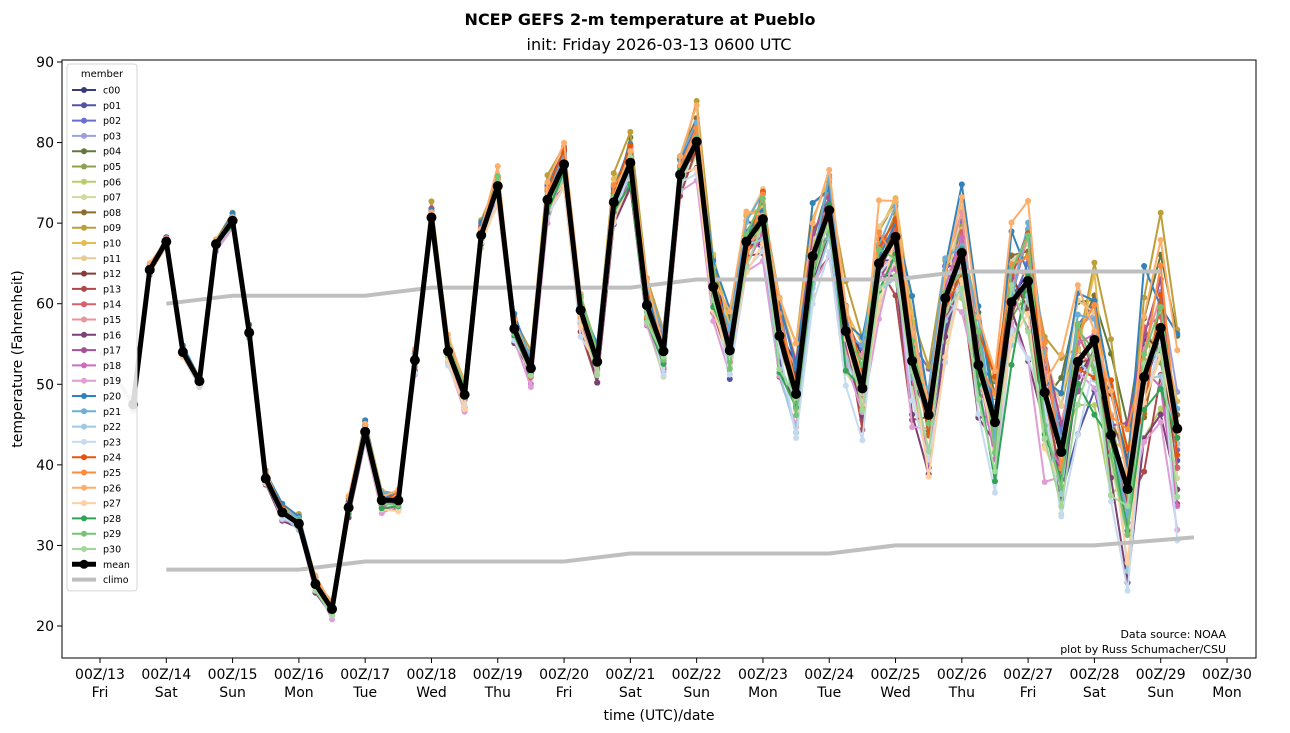  Describe the element at coordinates (962, 675) in the screenshot. I see `x-tick-label: 00Z/26` at that location.